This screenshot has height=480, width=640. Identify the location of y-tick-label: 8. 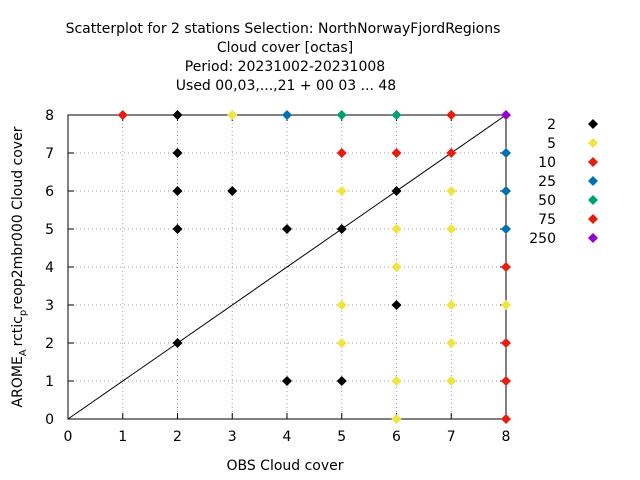
(49, 116).